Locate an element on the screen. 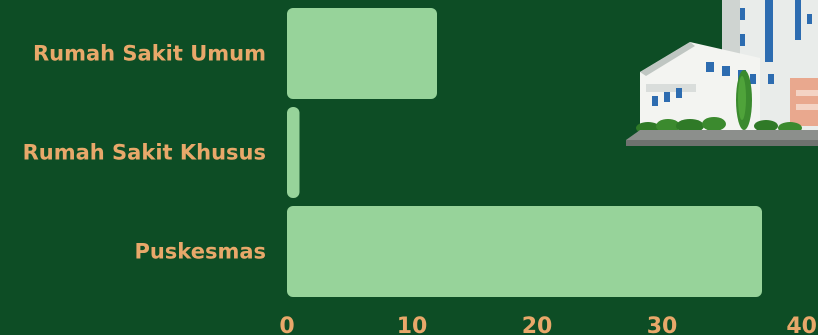 The image size is (818, 335). x-axis: 0 10 20 30 40 is located at coordinates (548, 324).